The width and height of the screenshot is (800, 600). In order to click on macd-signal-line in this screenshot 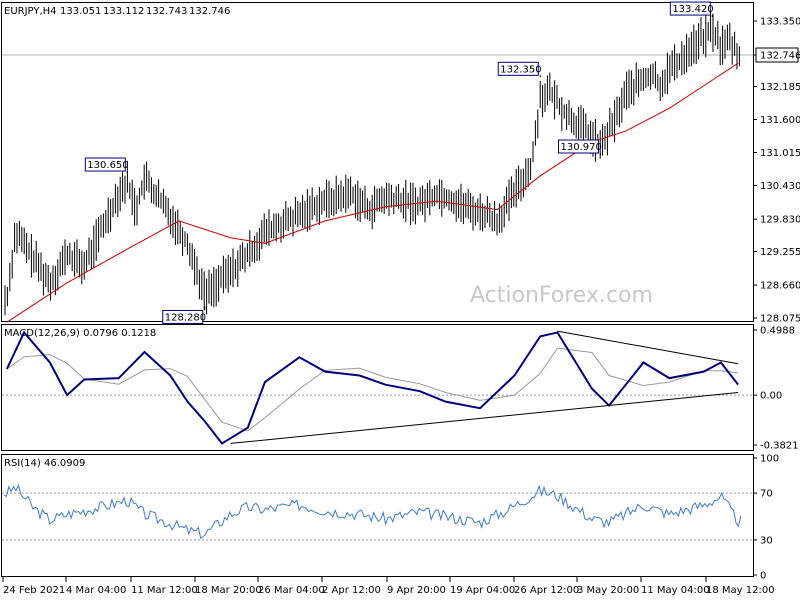, I will do `click(372, 389)`.